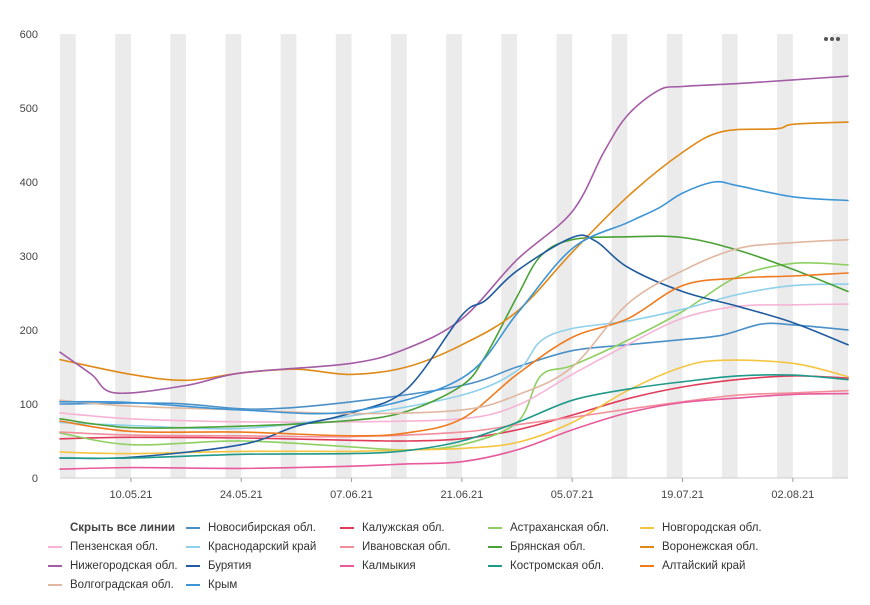  I want to click on x-tick-label: 21.06.21, so click(461, 495).